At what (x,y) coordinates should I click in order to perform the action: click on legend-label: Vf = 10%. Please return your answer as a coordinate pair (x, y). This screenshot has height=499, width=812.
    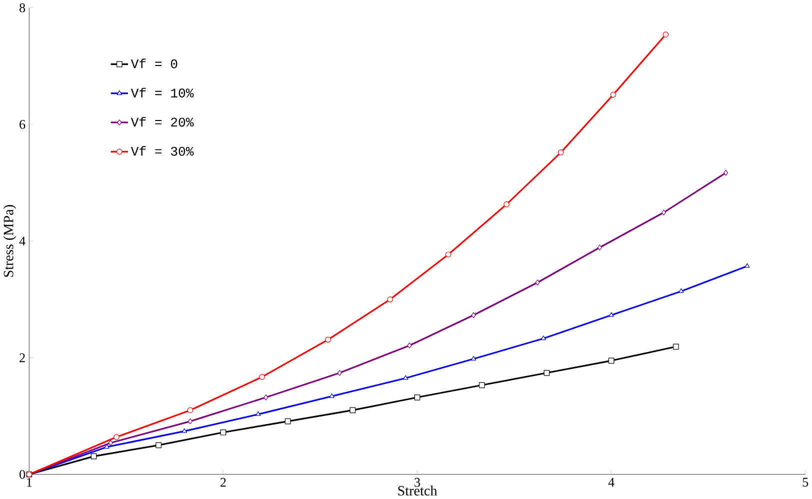
    Looking at the image, I should click on (162, 93).